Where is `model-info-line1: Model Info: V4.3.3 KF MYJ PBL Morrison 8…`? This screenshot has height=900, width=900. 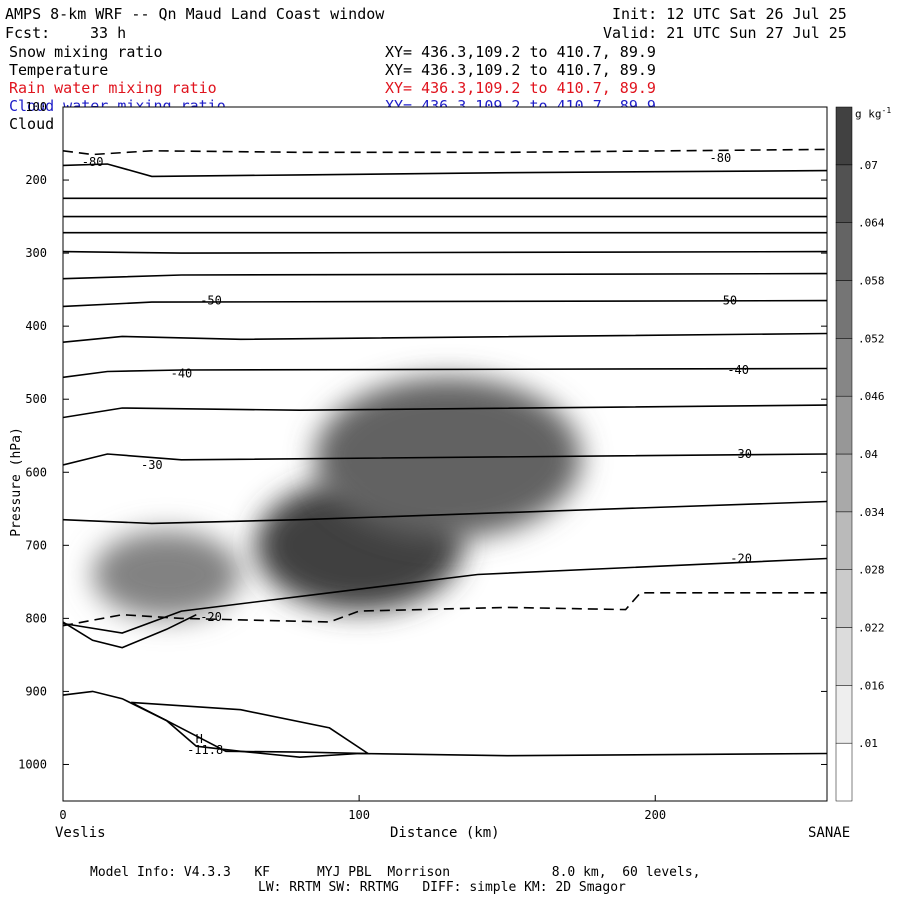
model-info-line1: Model Info: V4.3.3 KF MYJ PBL Morrison 8… is located at coordinates (395, 872).